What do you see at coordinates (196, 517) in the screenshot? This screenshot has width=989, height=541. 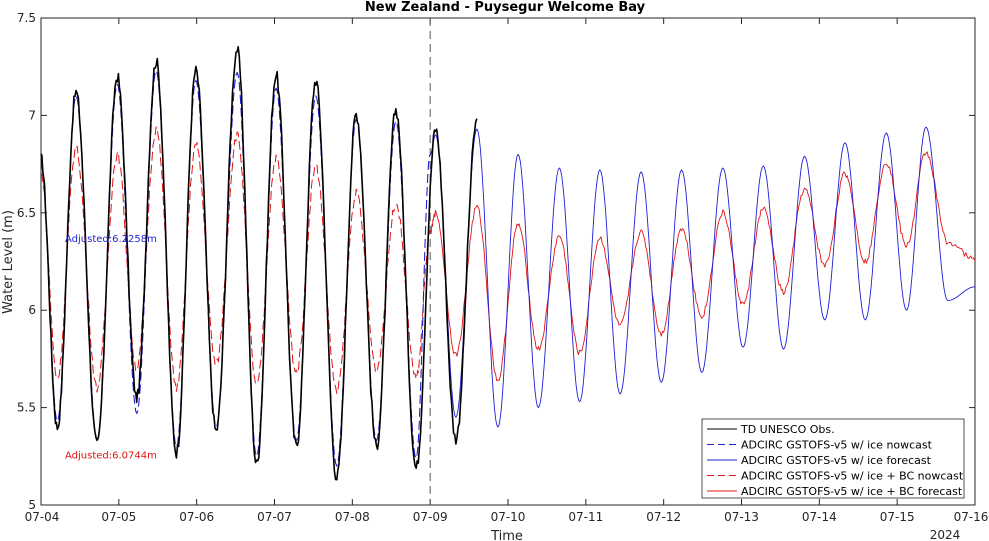 I see `x-tick-label: 07-06` at bounding box center [196, 517].